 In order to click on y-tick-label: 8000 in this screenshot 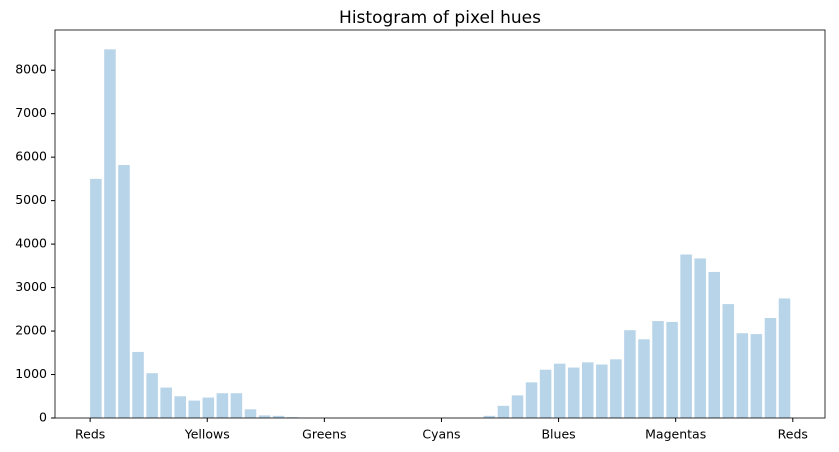, I will do `click(31, 69)`.